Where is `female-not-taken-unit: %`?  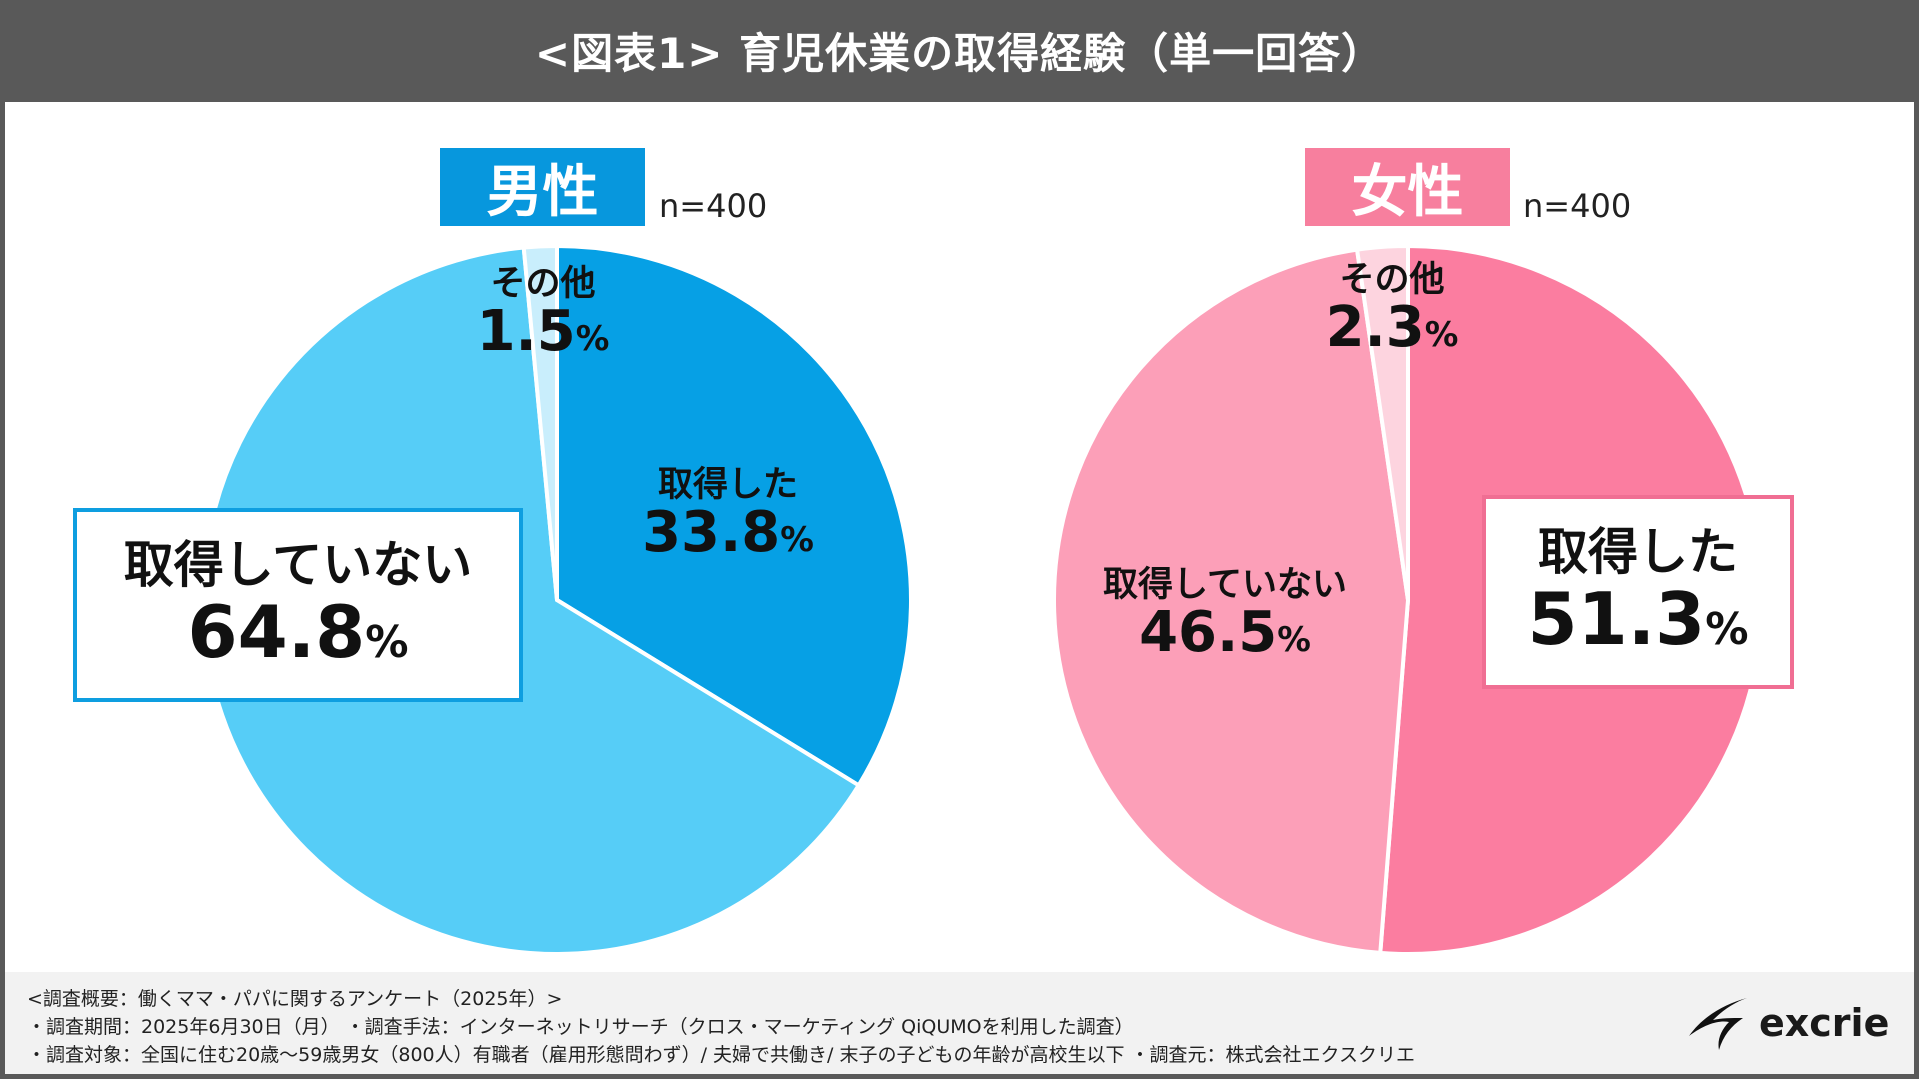
female-not-taken-unit: % is located at coordinates (1294, 639).